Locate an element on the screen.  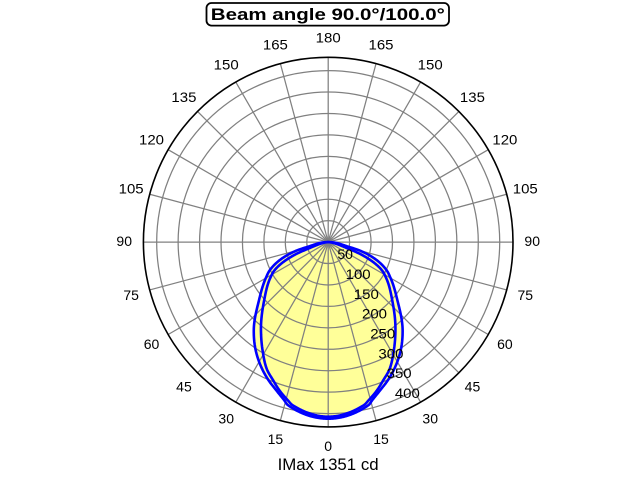
svg-text: 50 is located at coordinates (345, 254).